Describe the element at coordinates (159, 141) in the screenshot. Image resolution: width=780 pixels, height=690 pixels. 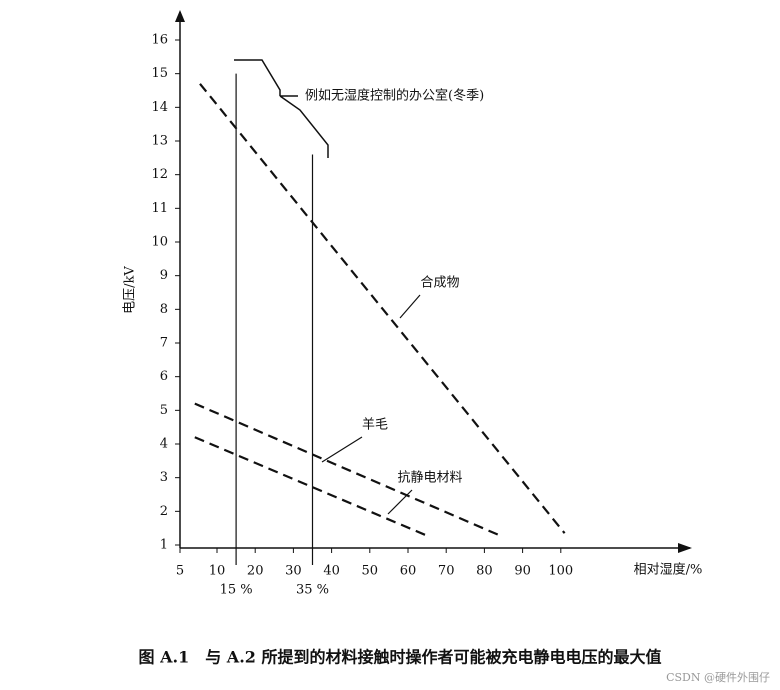
I see `y-tick-label: 13` at that location.